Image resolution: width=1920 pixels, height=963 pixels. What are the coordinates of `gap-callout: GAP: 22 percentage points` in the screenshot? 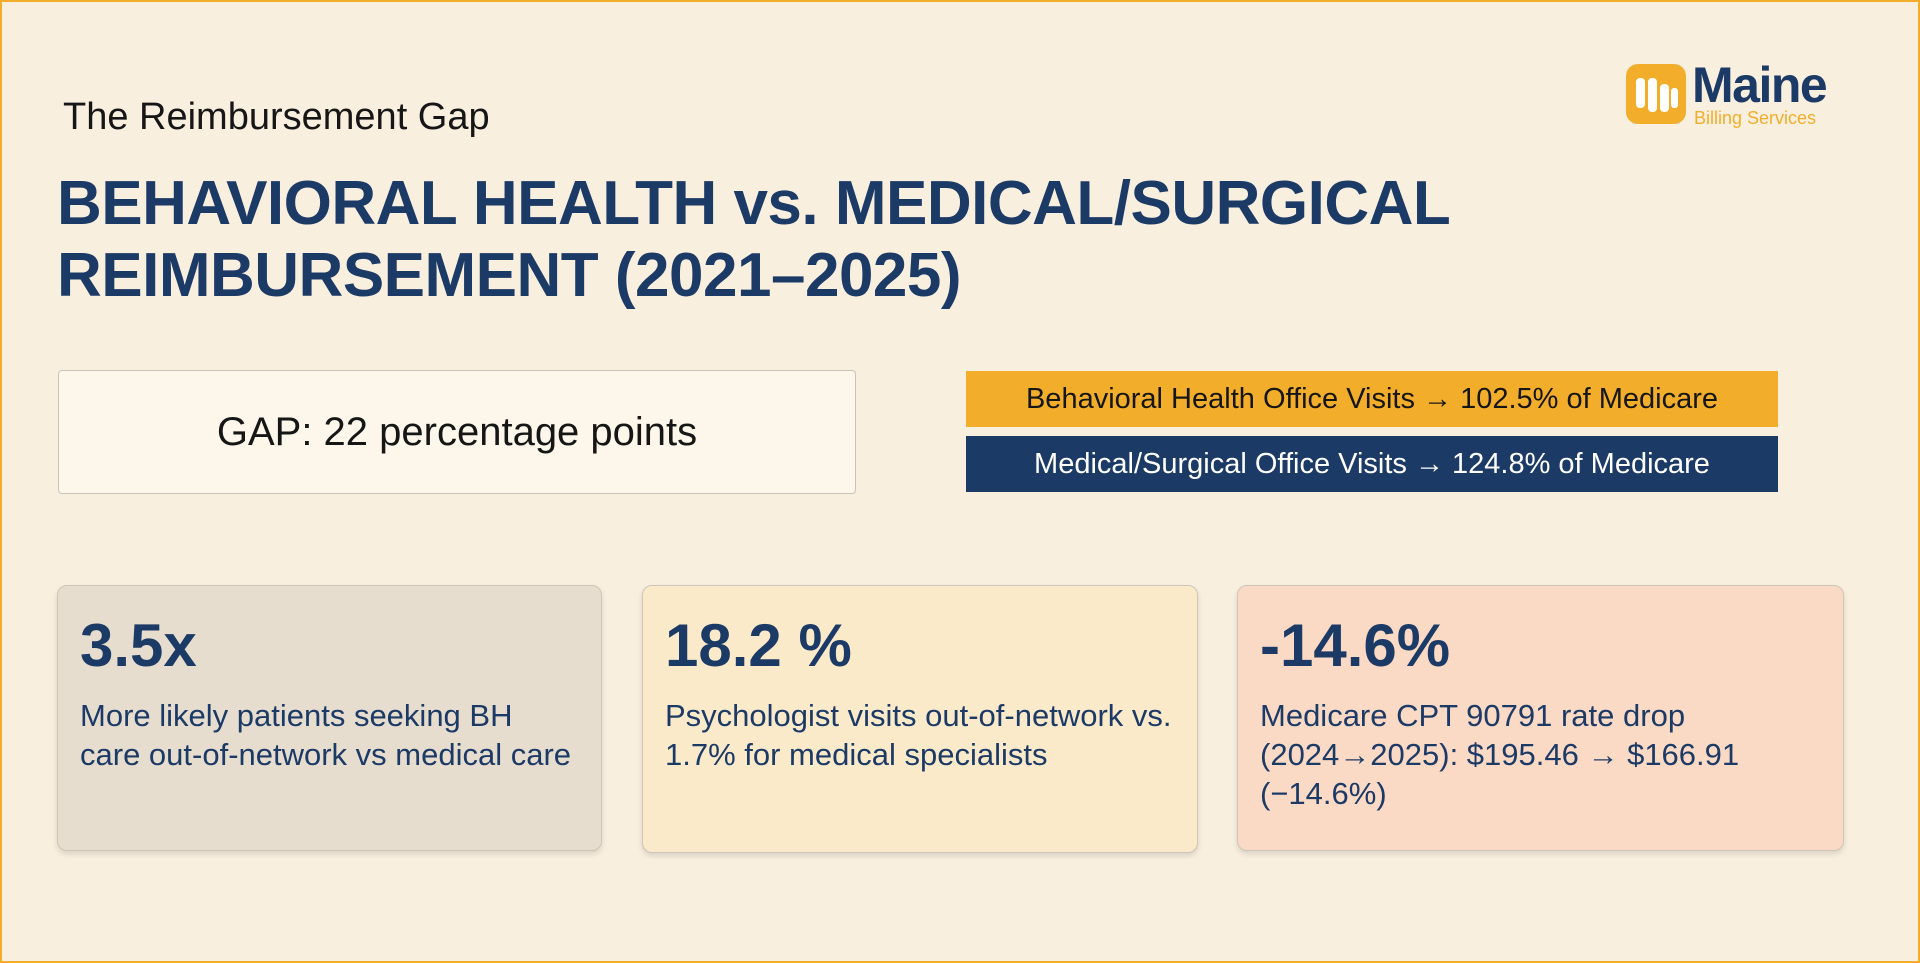 It's located at (457, 432).